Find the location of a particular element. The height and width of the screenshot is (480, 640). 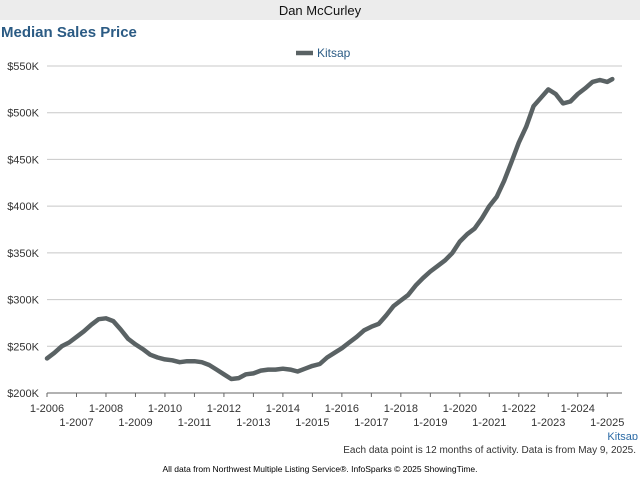

x-tick-label: 1-2007 is located at coordinates (76, 423).